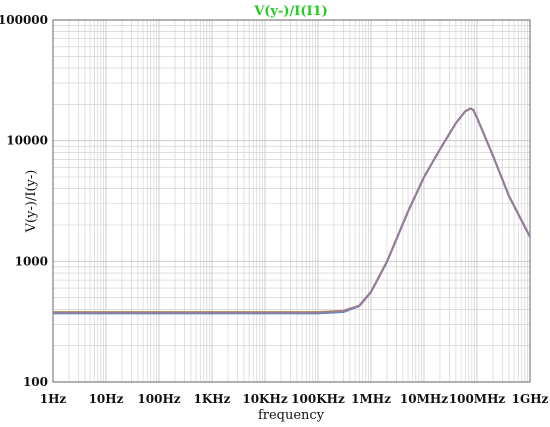 This screenshot has width=550, height=427. Describe the element at coordinates (53, 399) in the screenshot. I see `x-tick-label: 1Hz` at that location.